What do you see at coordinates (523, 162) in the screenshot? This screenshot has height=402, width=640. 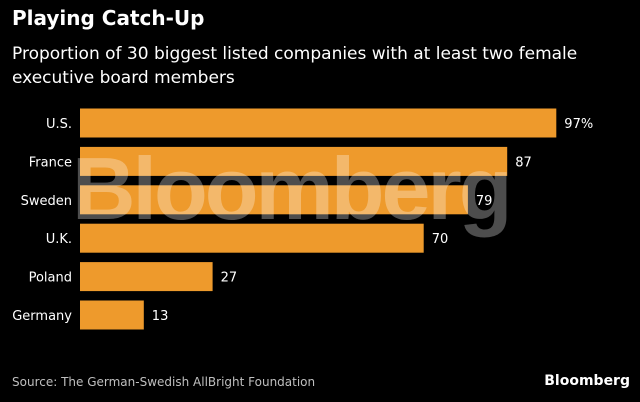 I see `value-label: 87` at bounding box center [523, 162].